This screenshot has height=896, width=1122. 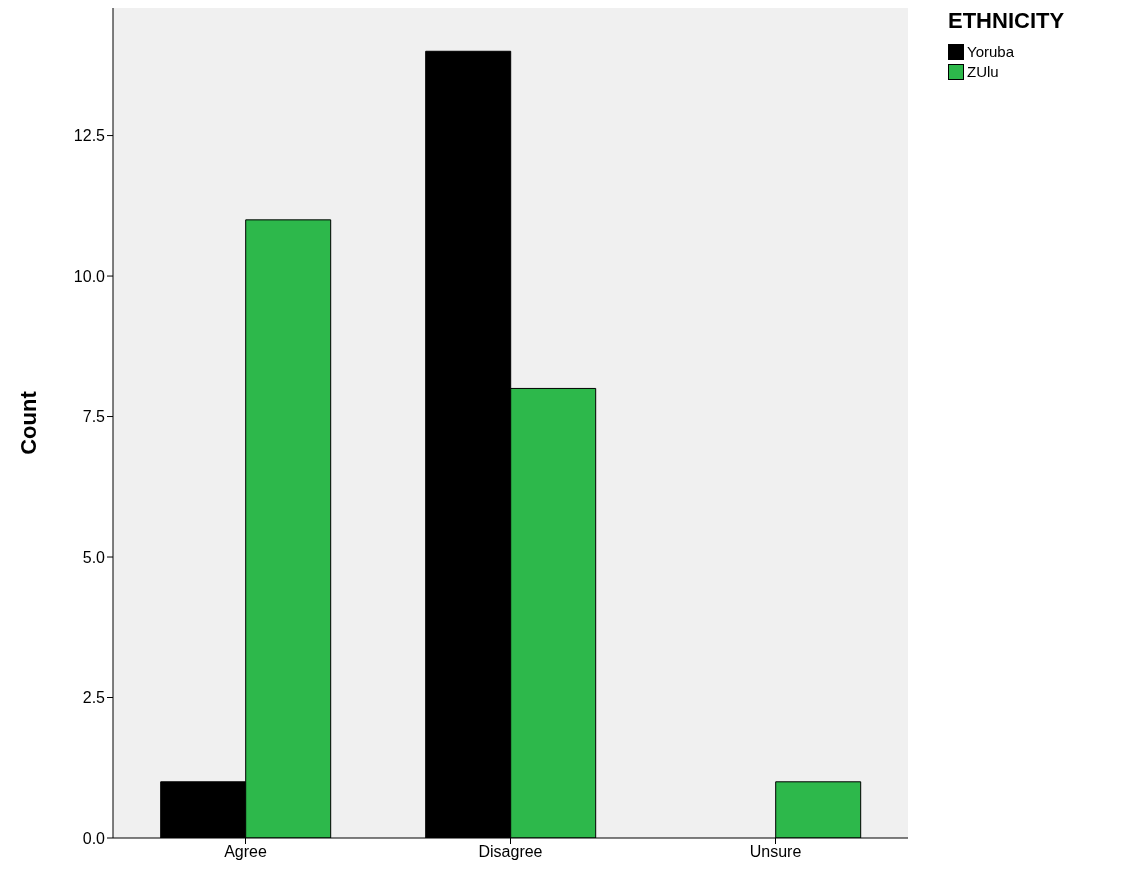 What do you see at coordinates (28, 422) in the screenshot?
I see `y-axis-title: Count` at bounding box center [28, 422].